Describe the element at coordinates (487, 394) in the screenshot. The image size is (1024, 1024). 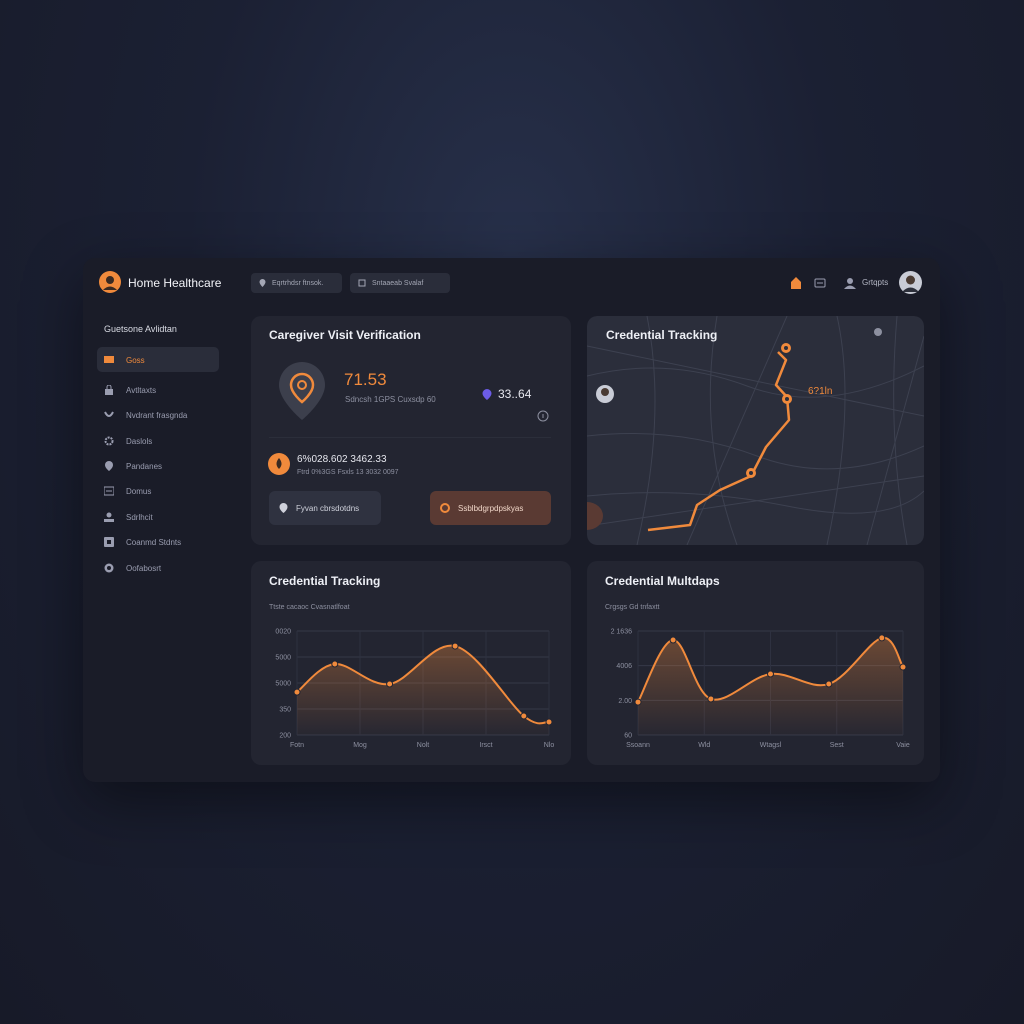
I see `secondary-icon` at that location.